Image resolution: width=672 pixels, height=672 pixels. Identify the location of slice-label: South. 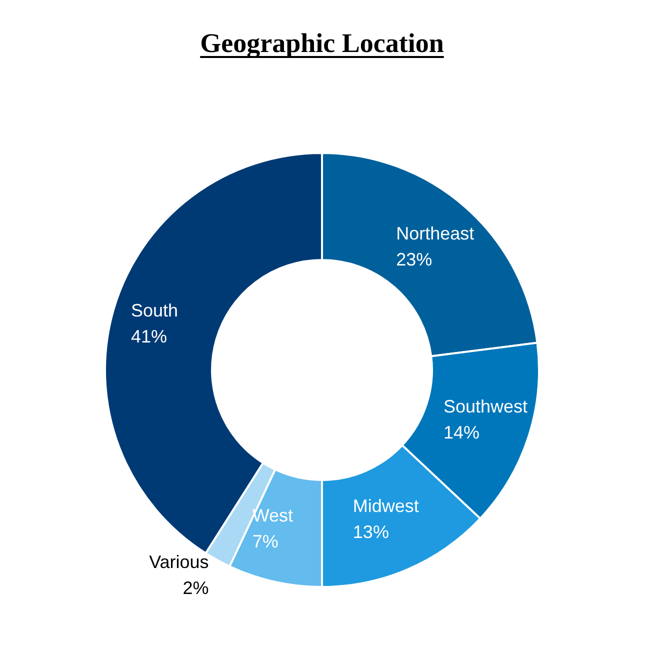
(154, 310).